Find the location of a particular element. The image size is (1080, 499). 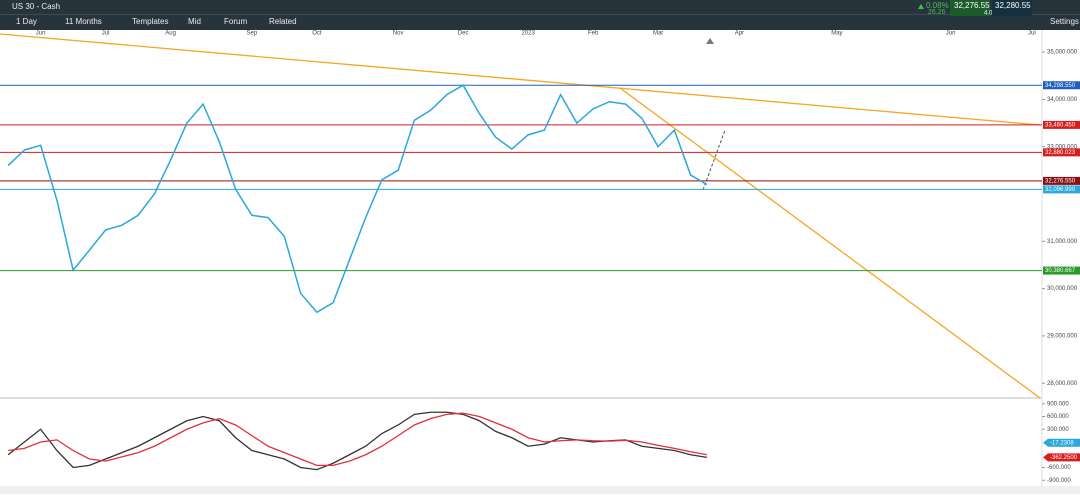

x-tick-label: Feb is located at coordinates (593, 34).